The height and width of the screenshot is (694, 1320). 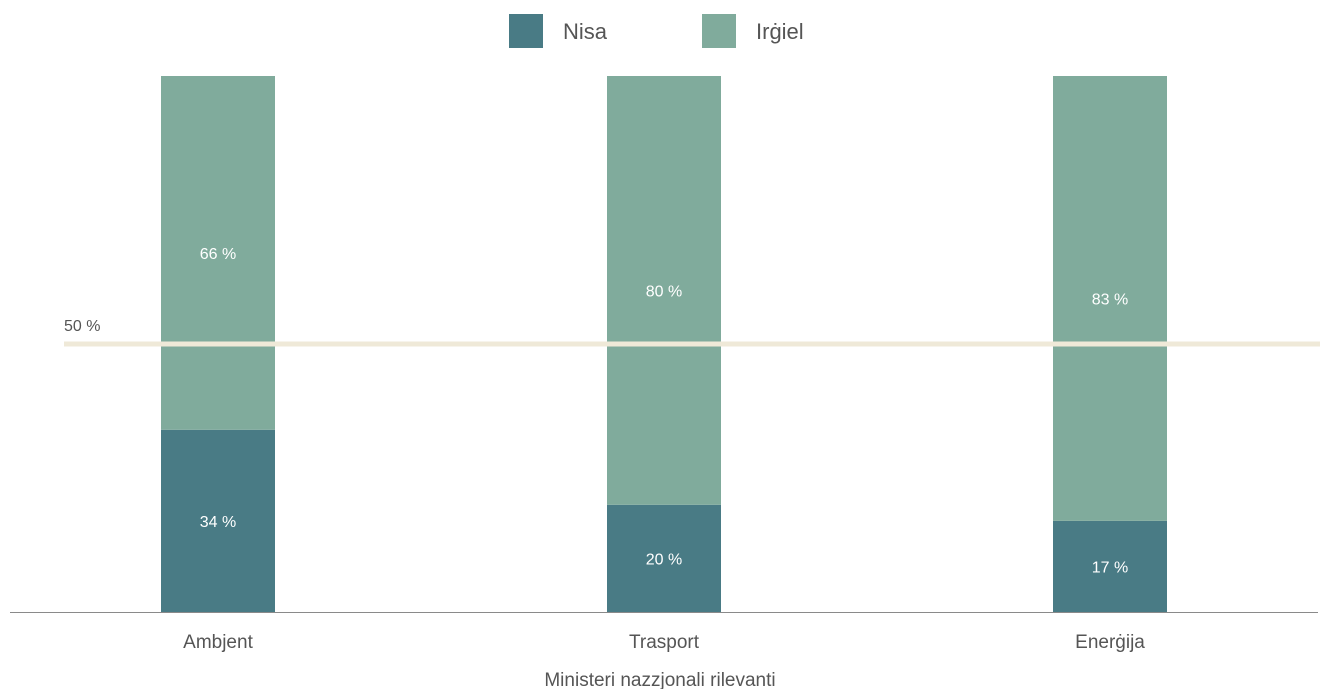 I want to click on value-label: 20 %, so click(x=664, y=559).